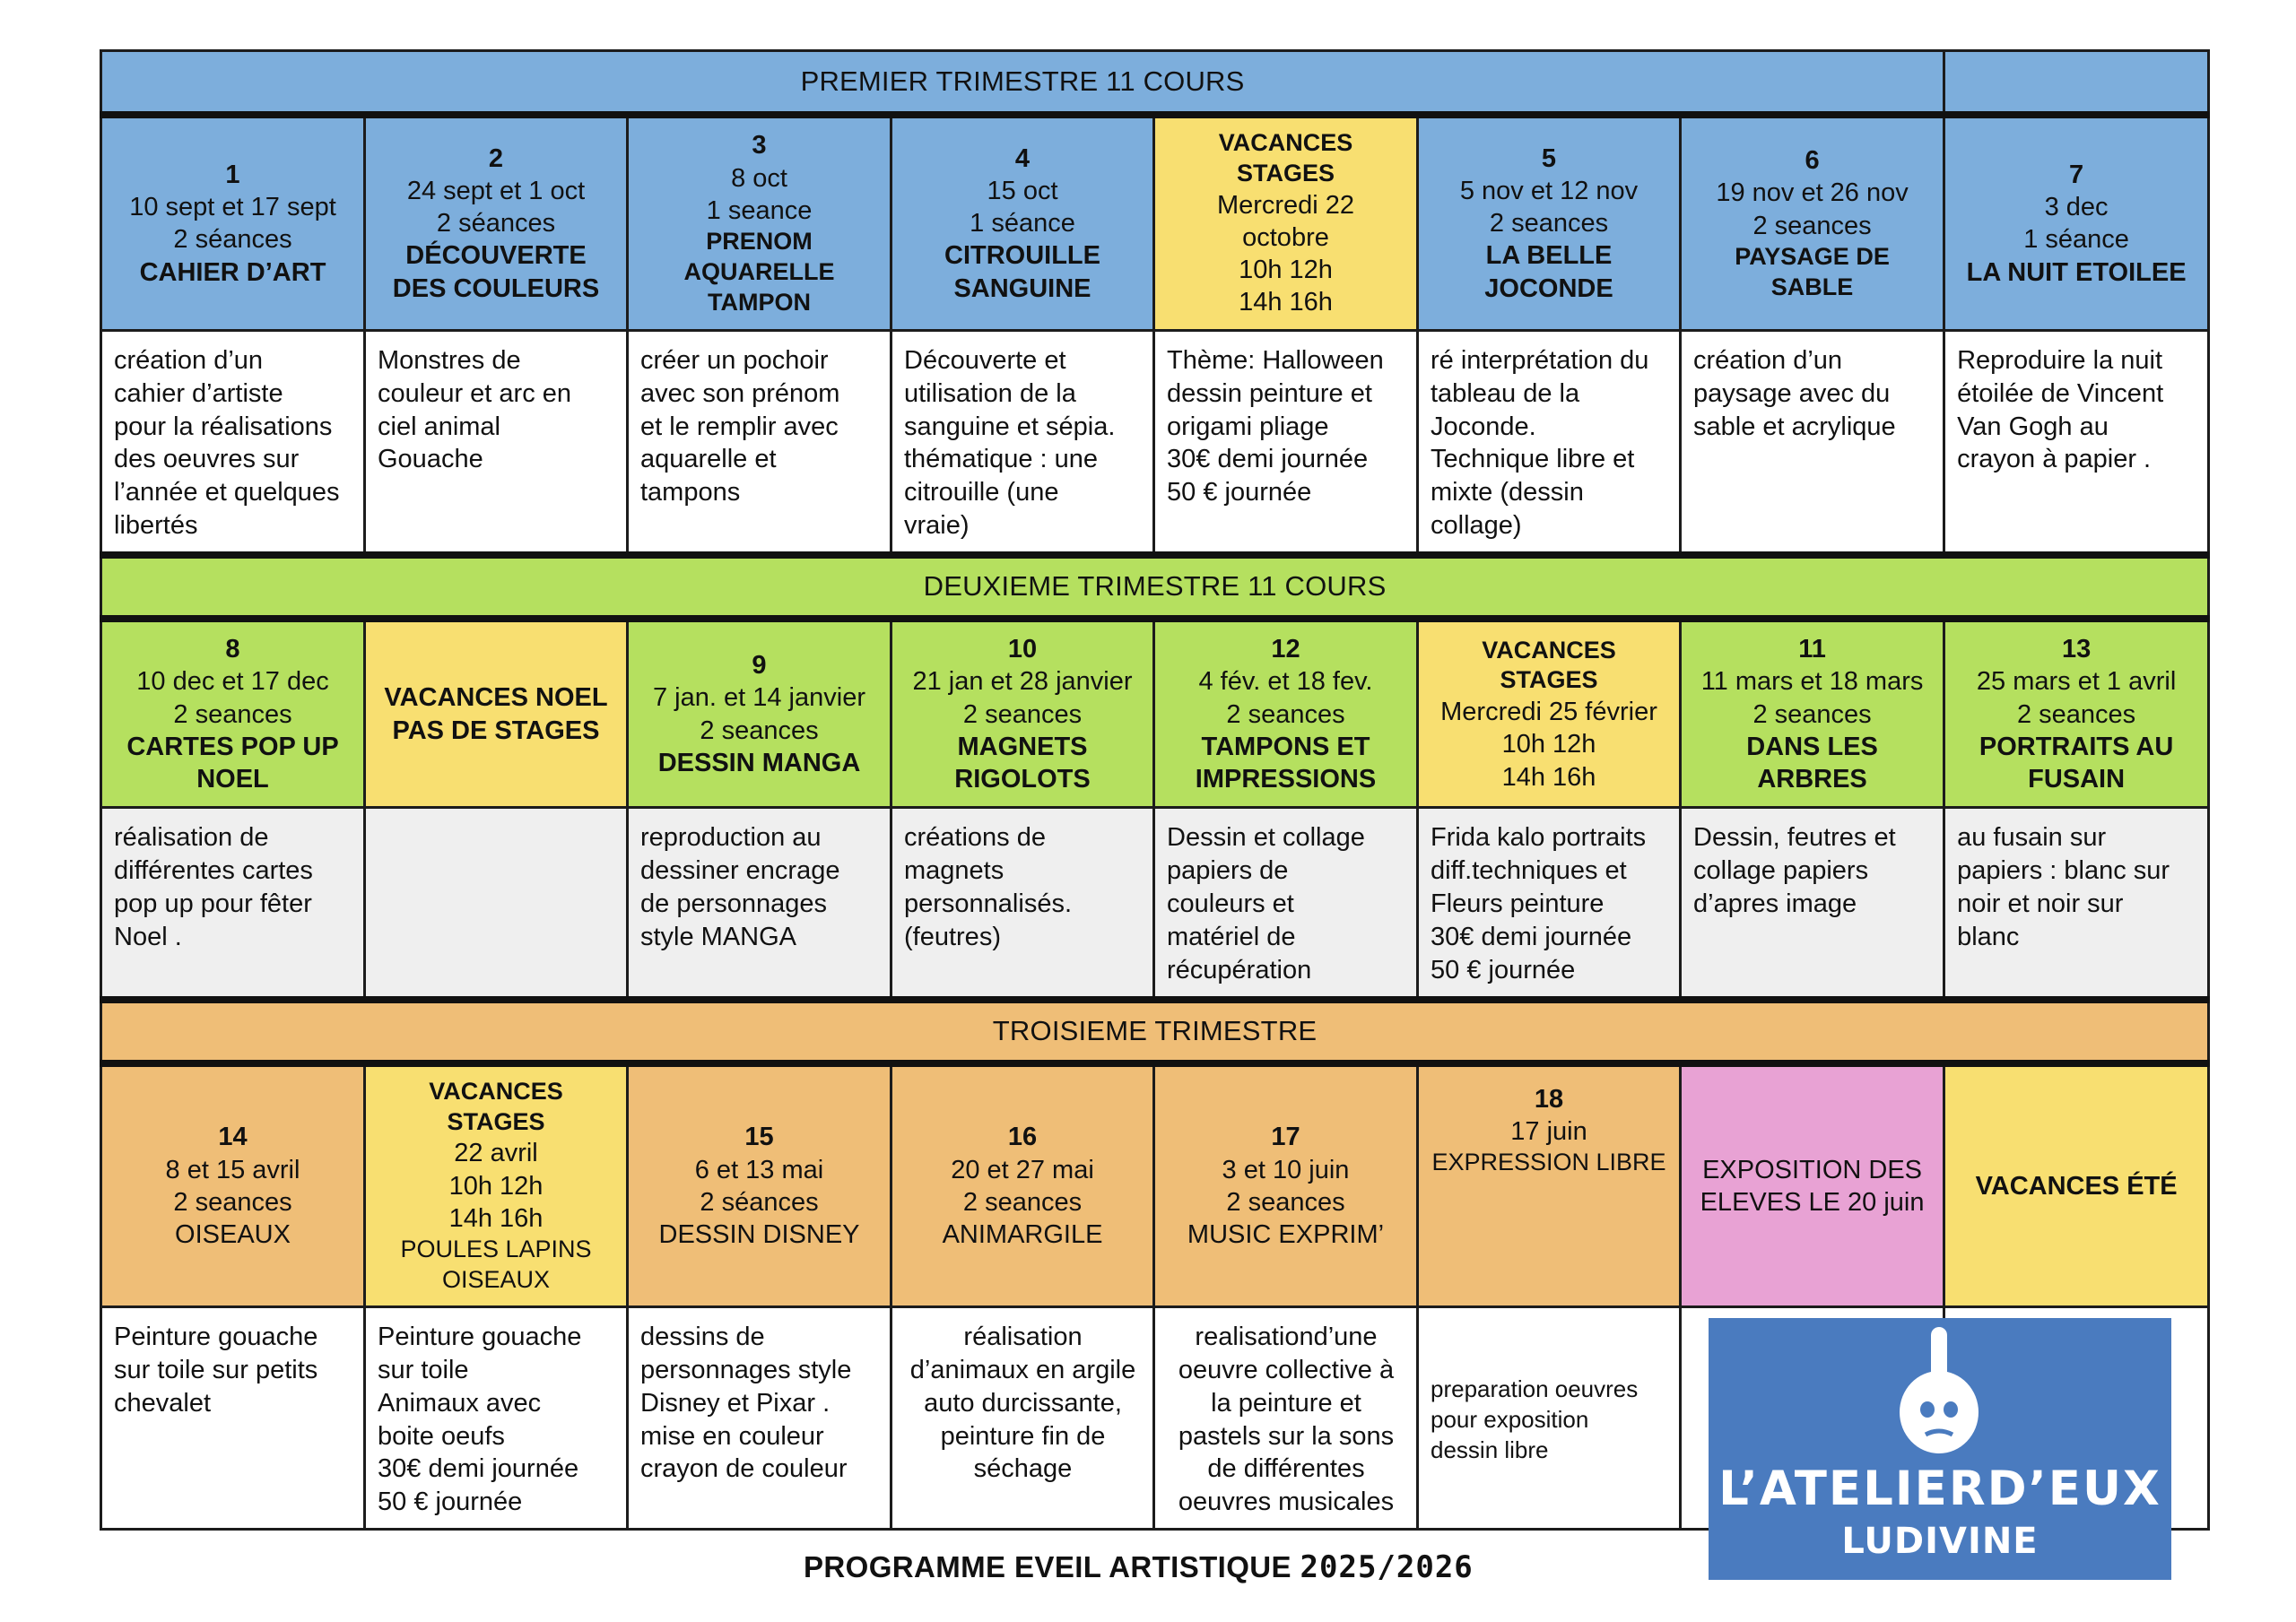  Describe the element at coordinates (733, 904) in the screenshot. I see `course-description-line: de personnages` at that location.